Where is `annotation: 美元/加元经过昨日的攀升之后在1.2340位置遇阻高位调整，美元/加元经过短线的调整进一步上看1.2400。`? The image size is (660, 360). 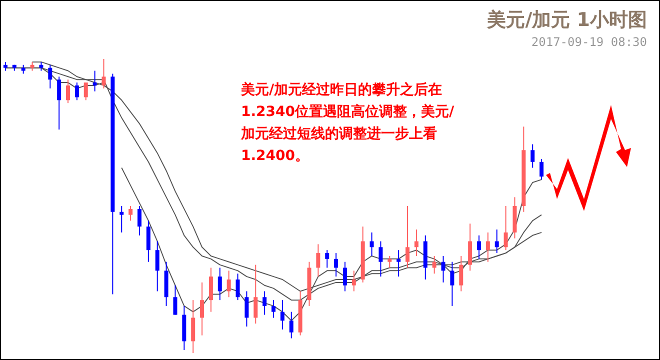 annotation: 美元/加元经过昨日的攀升之后在1.2340位置遇阻高位调整，美元/加元经过短线的调整进一步上看1.2400。 is located at coordinates (348, 123).